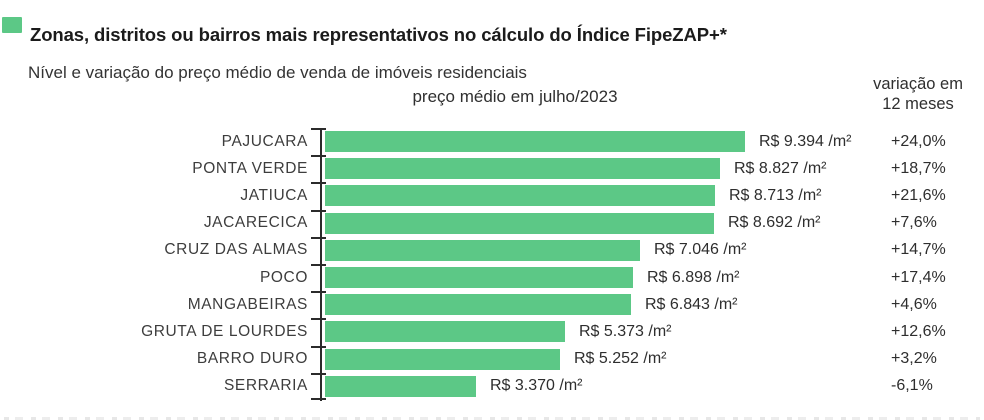 The image size is (984, 420). What do you see at coordinates (918, 331) in the screenshot?
I see `variation-label: +12,6%` at bounding box center [918, 331].